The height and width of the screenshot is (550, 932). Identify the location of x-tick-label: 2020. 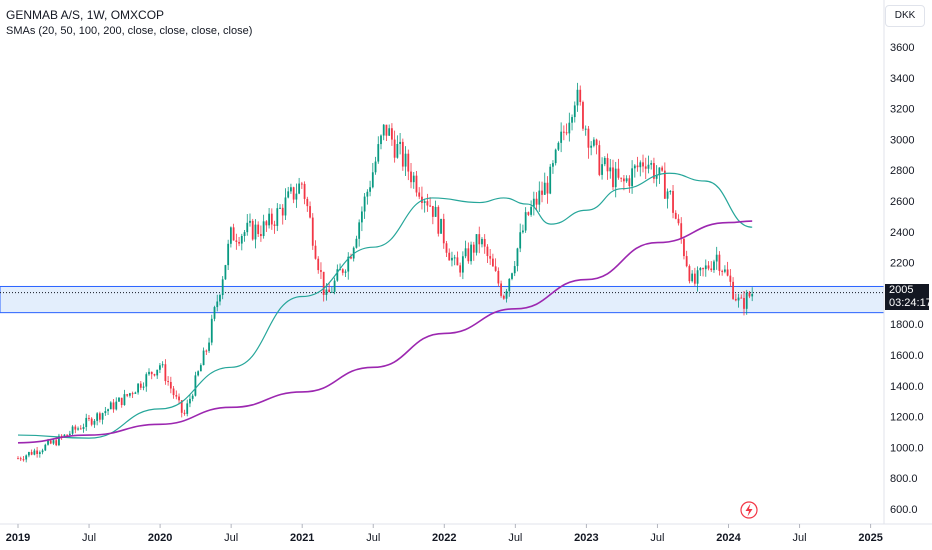
(160, 538).